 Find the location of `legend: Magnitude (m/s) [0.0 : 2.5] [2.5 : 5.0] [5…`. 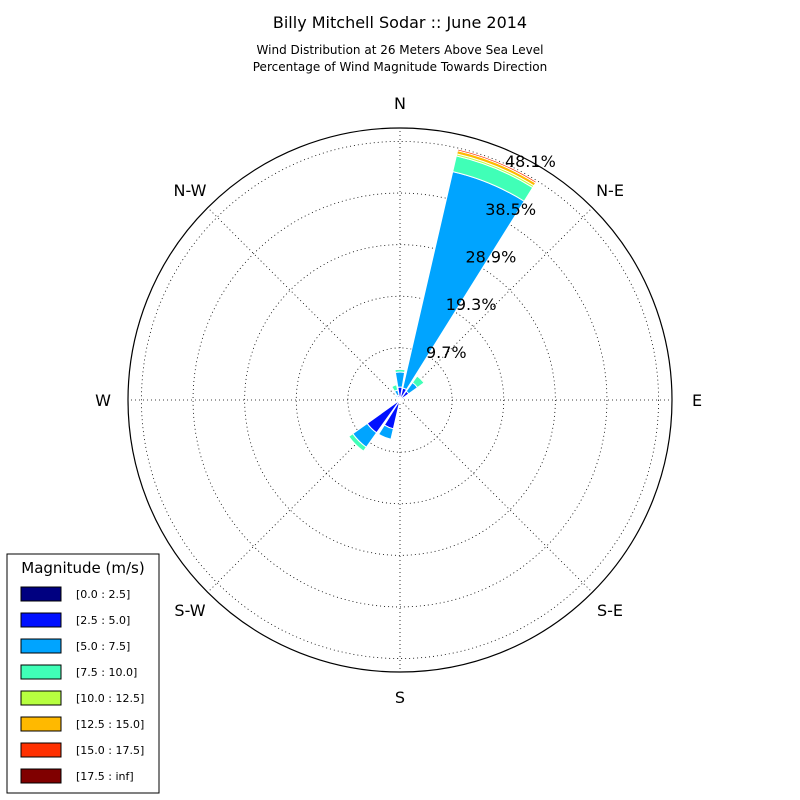

legend: Magnitude (m/s) [0.0 : 2.5] [2.5 : 5.0] [5… is located at coordinates (83, 673).